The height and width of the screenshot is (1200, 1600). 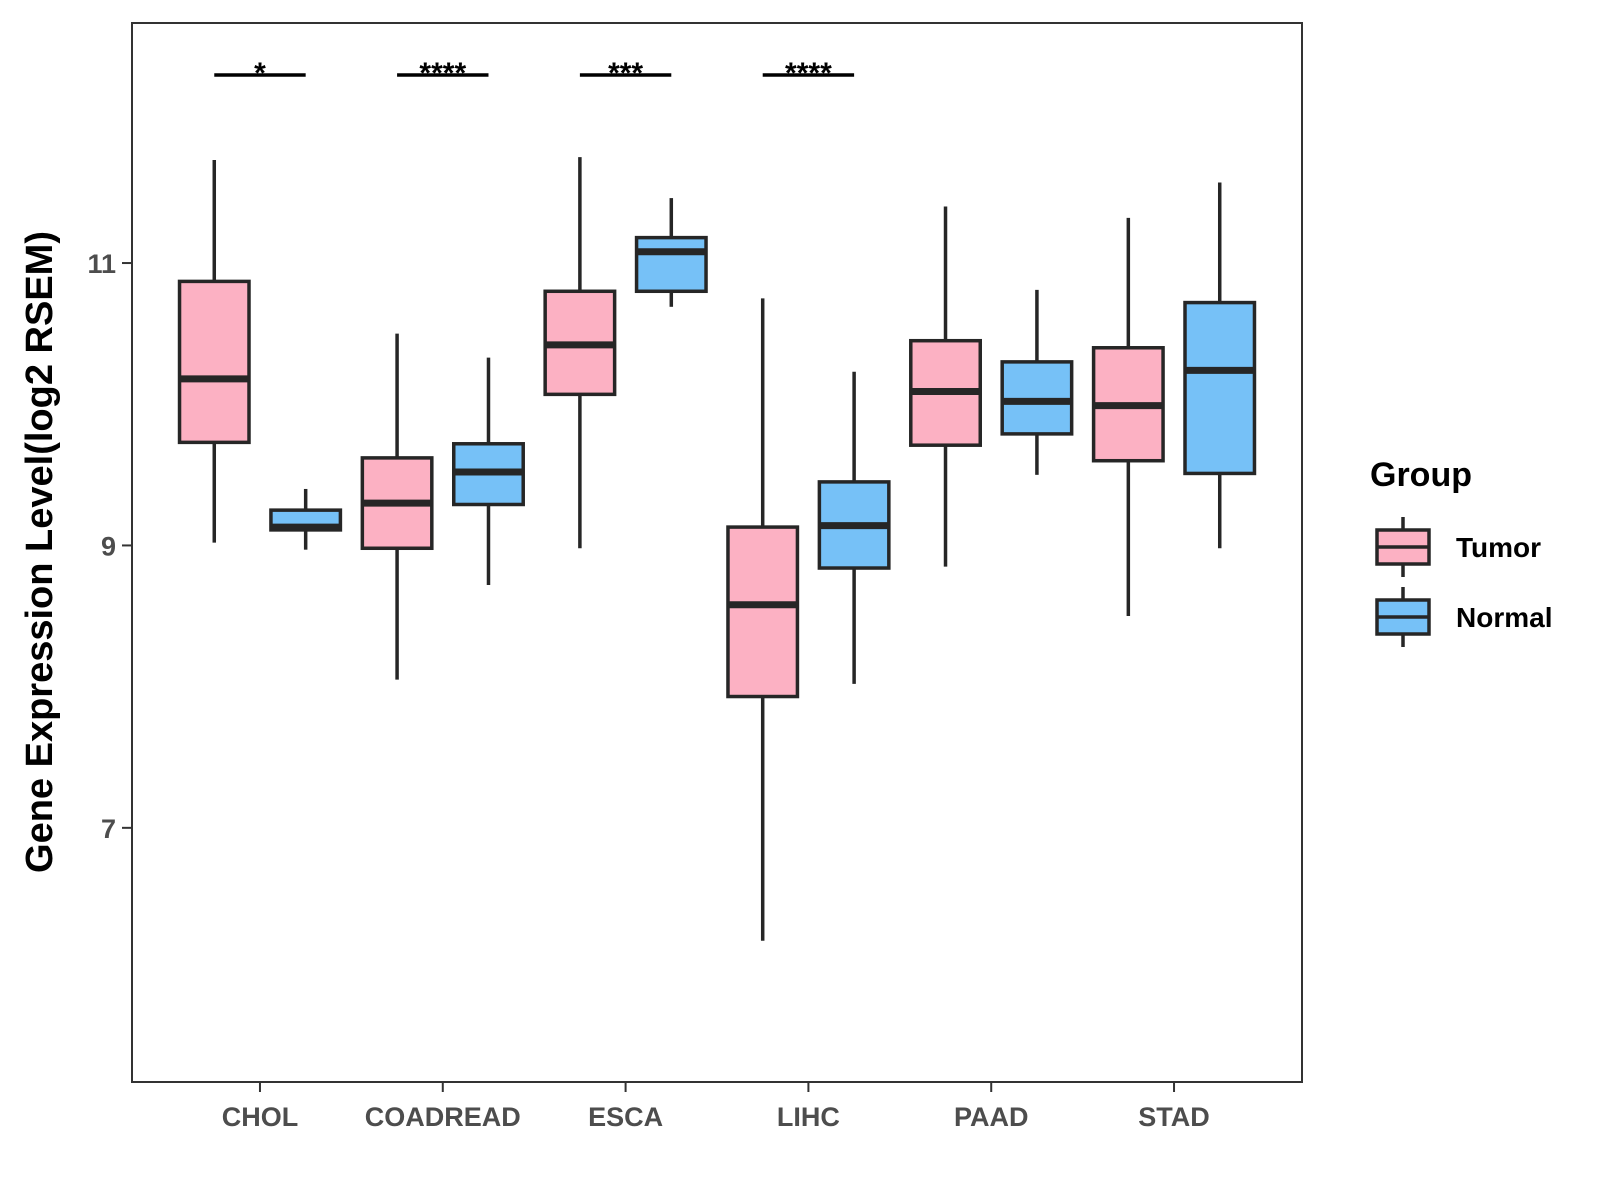 I want to click on legend-title: Group, so click(x=1421, y=475).